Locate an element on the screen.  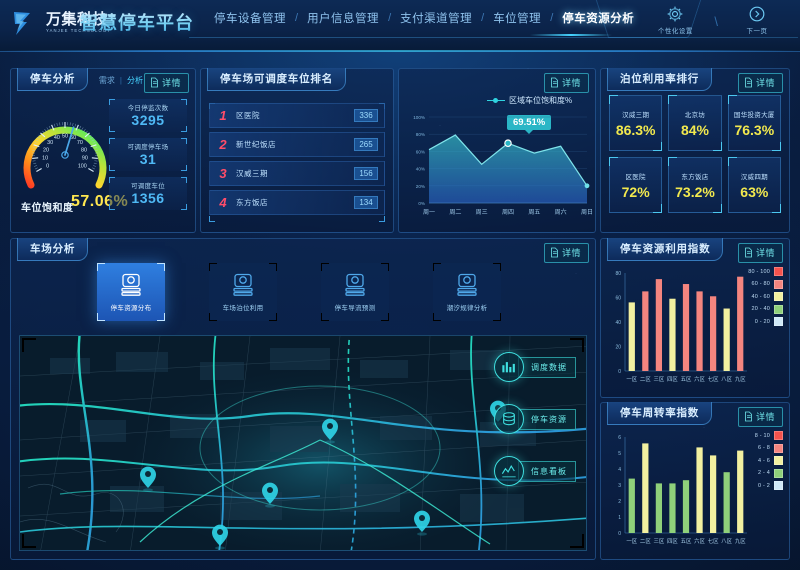
lot-tab-1: 车场泊位利用 is located at coordinates (243, 292).